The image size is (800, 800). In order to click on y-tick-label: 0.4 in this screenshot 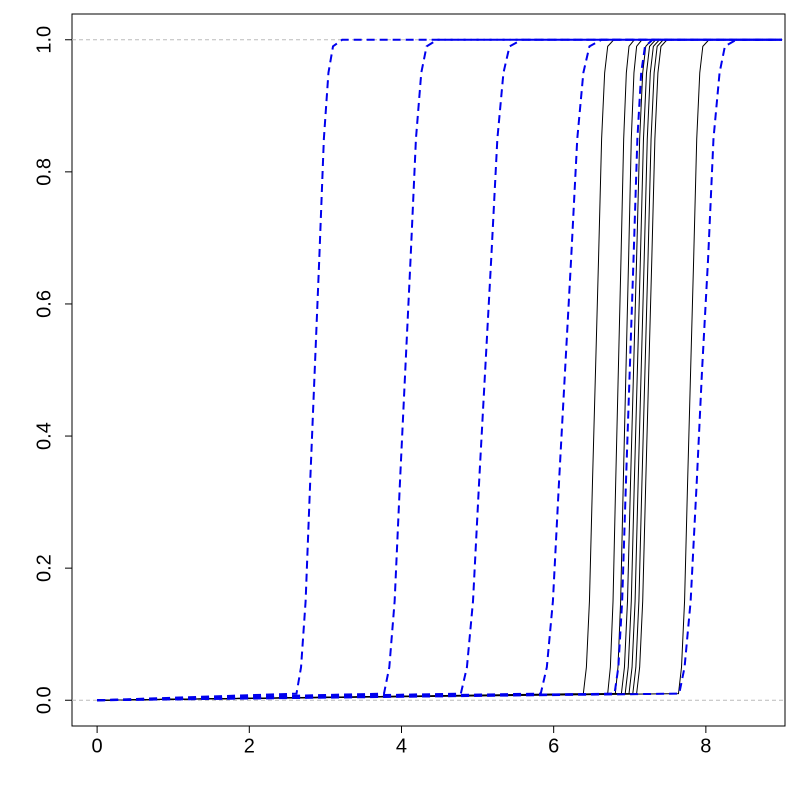, I will do `click(44, 436)`.